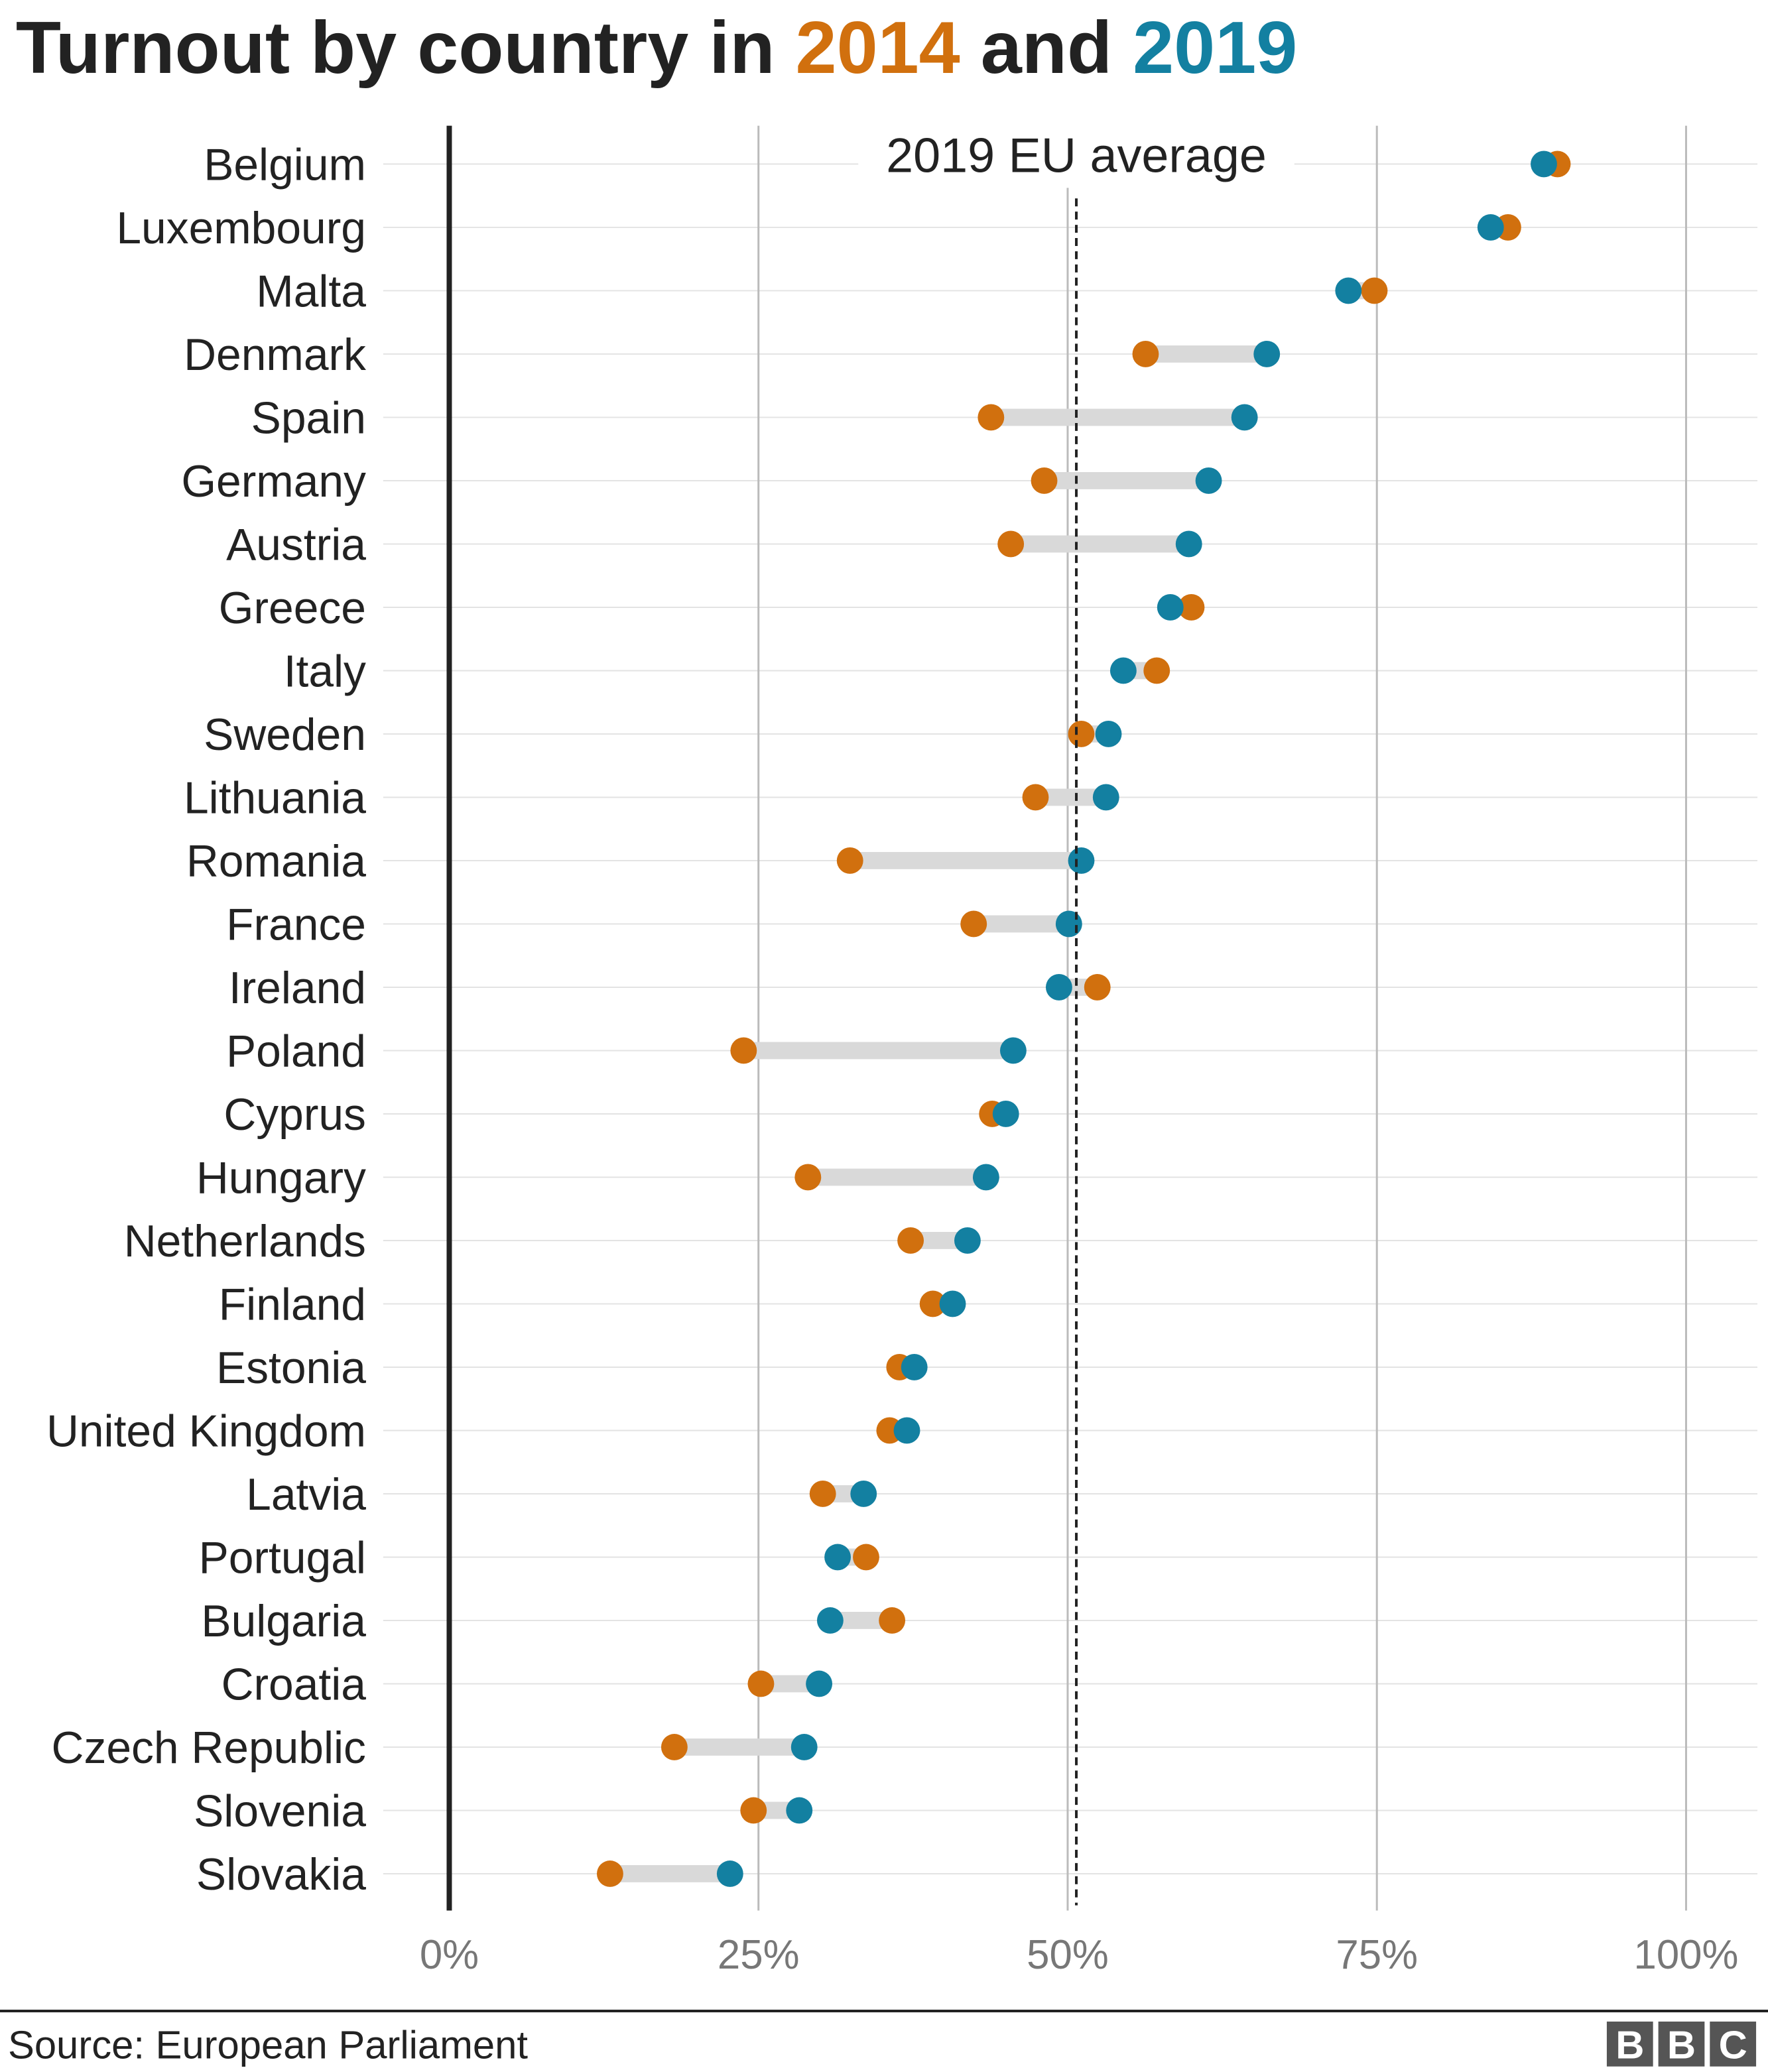 The image size is (1768, 2072). Describe the element at coordinates (296, 545) in the screenshot. I see `country-label: Austria` at that location.